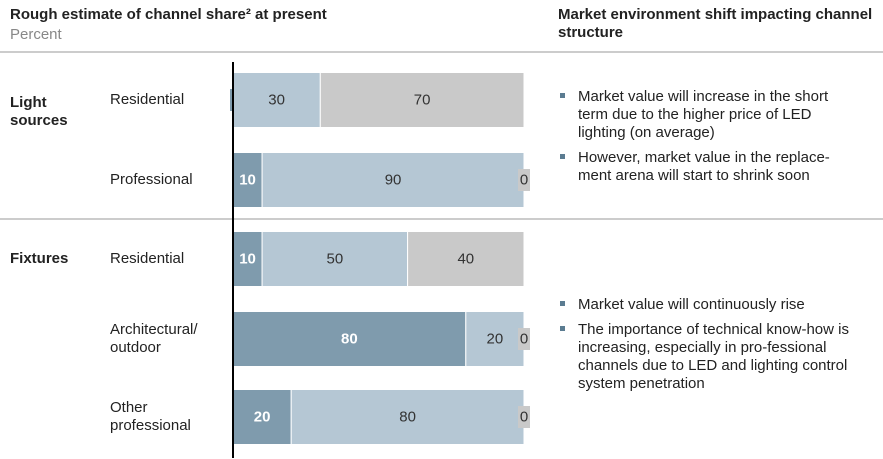  What do you see at coordinates (39, 258) in the screenshot?
I see `group-label: Fixtures` at bounding box center [39, 258].